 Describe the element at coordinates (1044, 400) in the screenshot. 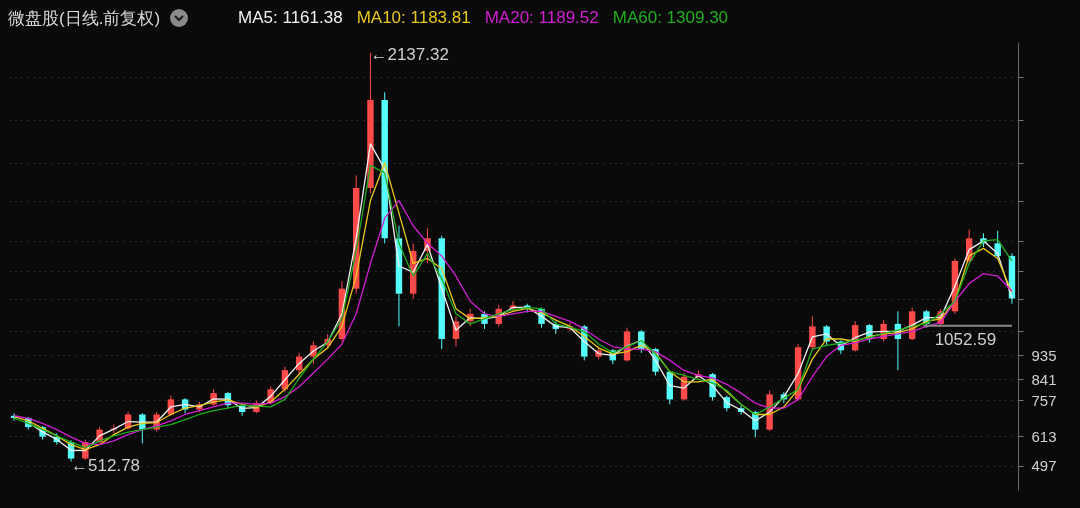

I see `y-tick-label: 757` at that location.